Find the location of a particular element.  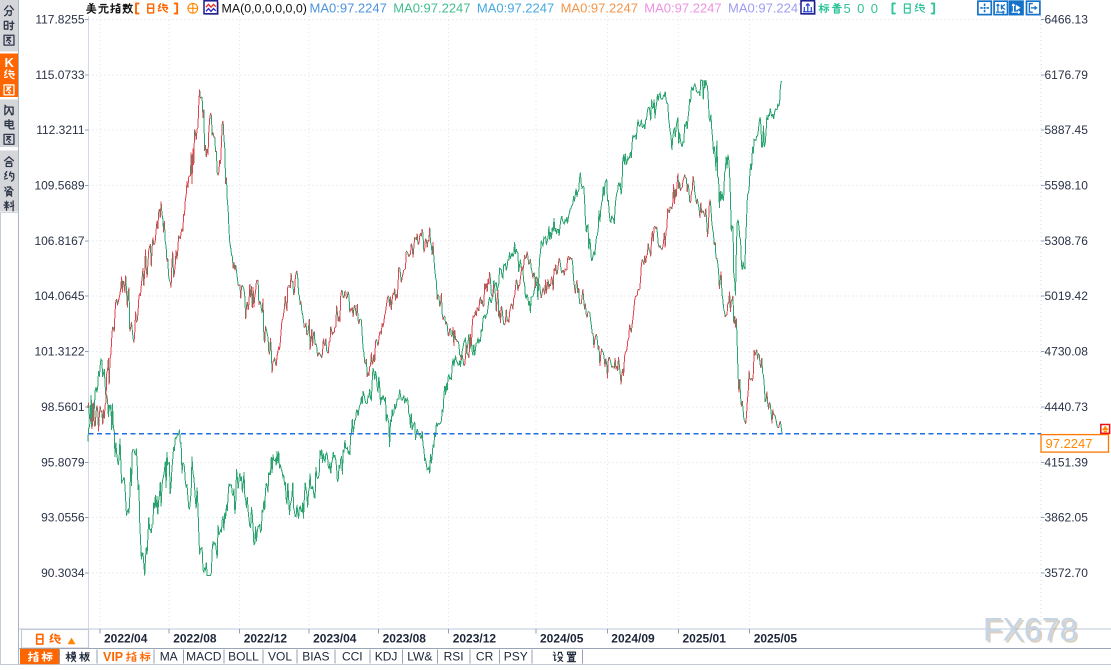

svg-text: CR is located at coordinates (485, 657).